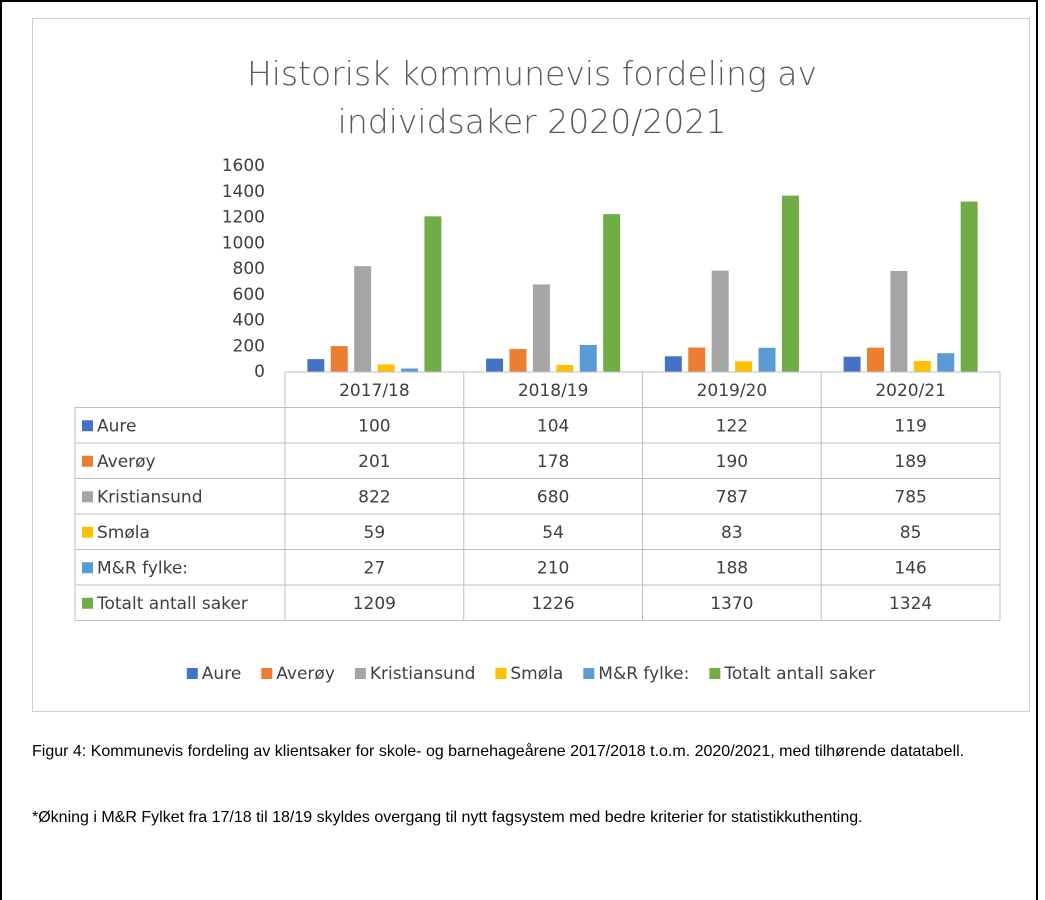  What do you see at coordinates (221, 674) in the screenshot?
I see `legend-label: Aure` at bounding box center [221, 674].